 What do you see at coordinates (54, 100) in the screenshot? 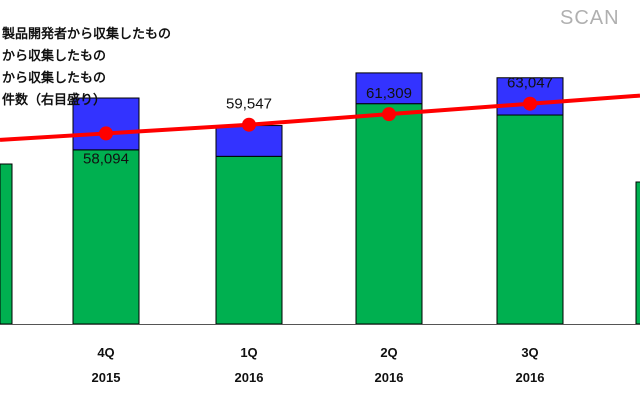
I see `legend-item-4: 件数（右目盛り）` at bounding box center [54, 100].